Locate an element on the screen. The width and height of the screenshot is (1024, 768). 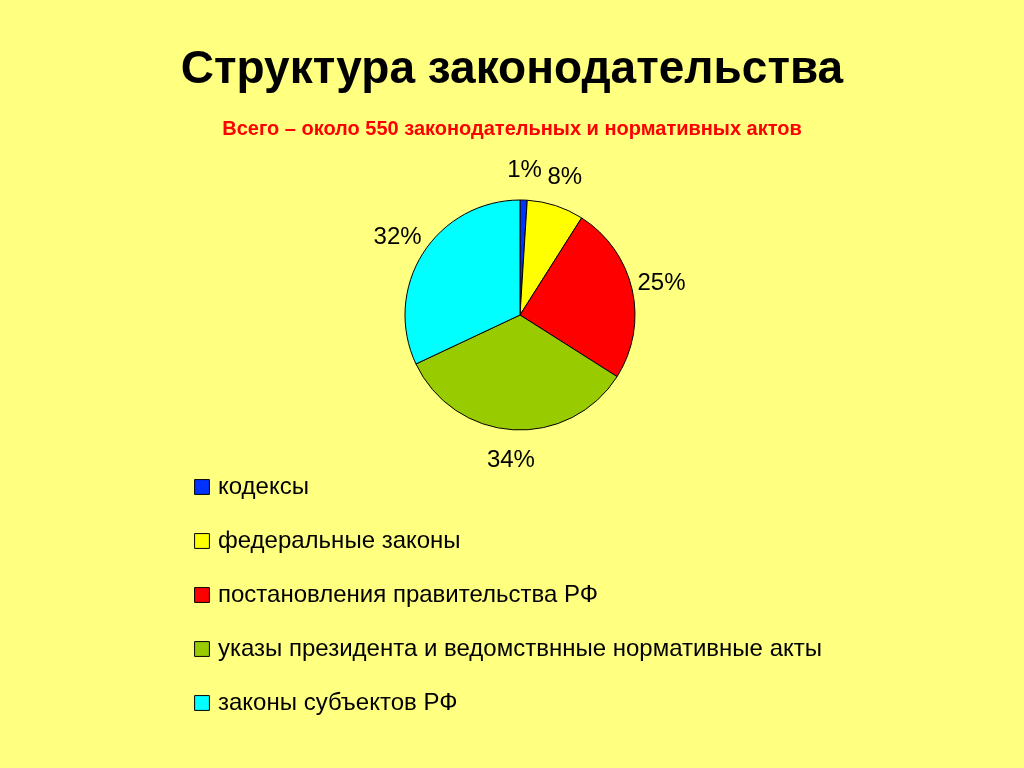
chart-title: Структура законодательства is located at coordinates (512, 67).